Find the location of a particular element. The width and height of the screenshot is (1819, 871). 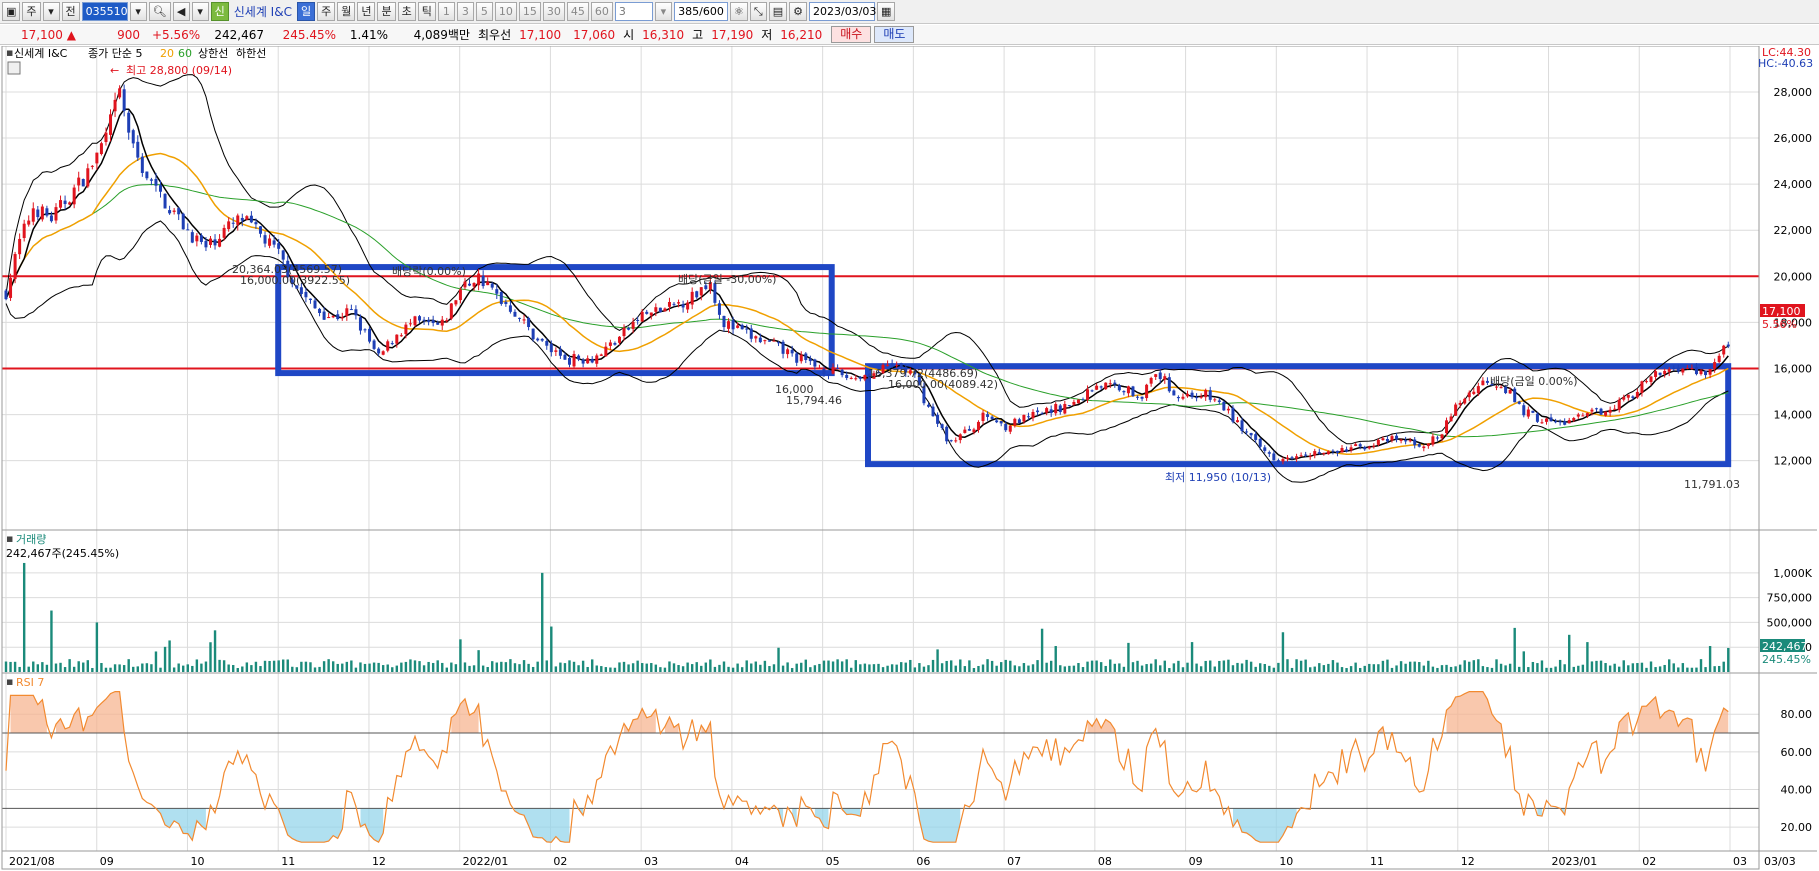

minute-option-3: 3 is located at coordinates (465, 11).